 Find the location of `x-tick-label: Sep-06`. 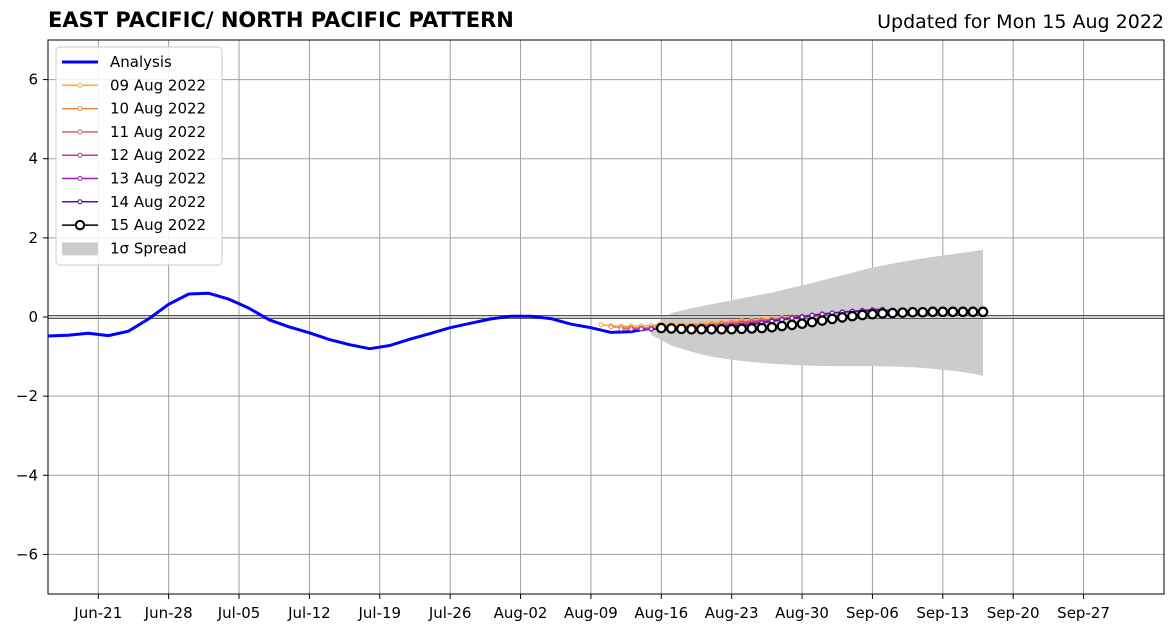

x-tick-label: Sep-06 is located at coordinates (872, 613).